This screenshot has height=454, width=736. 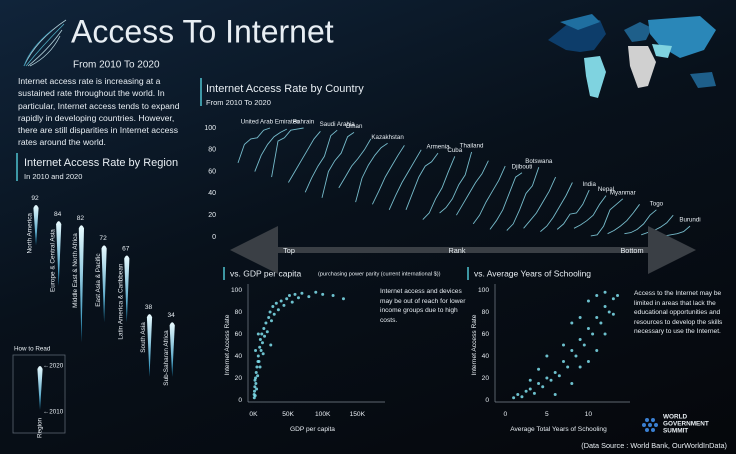 What do you see at coordinates (253, 414) in the screenshot?
I see `x-tick-label: 0K` at bounding box center [253, 414].